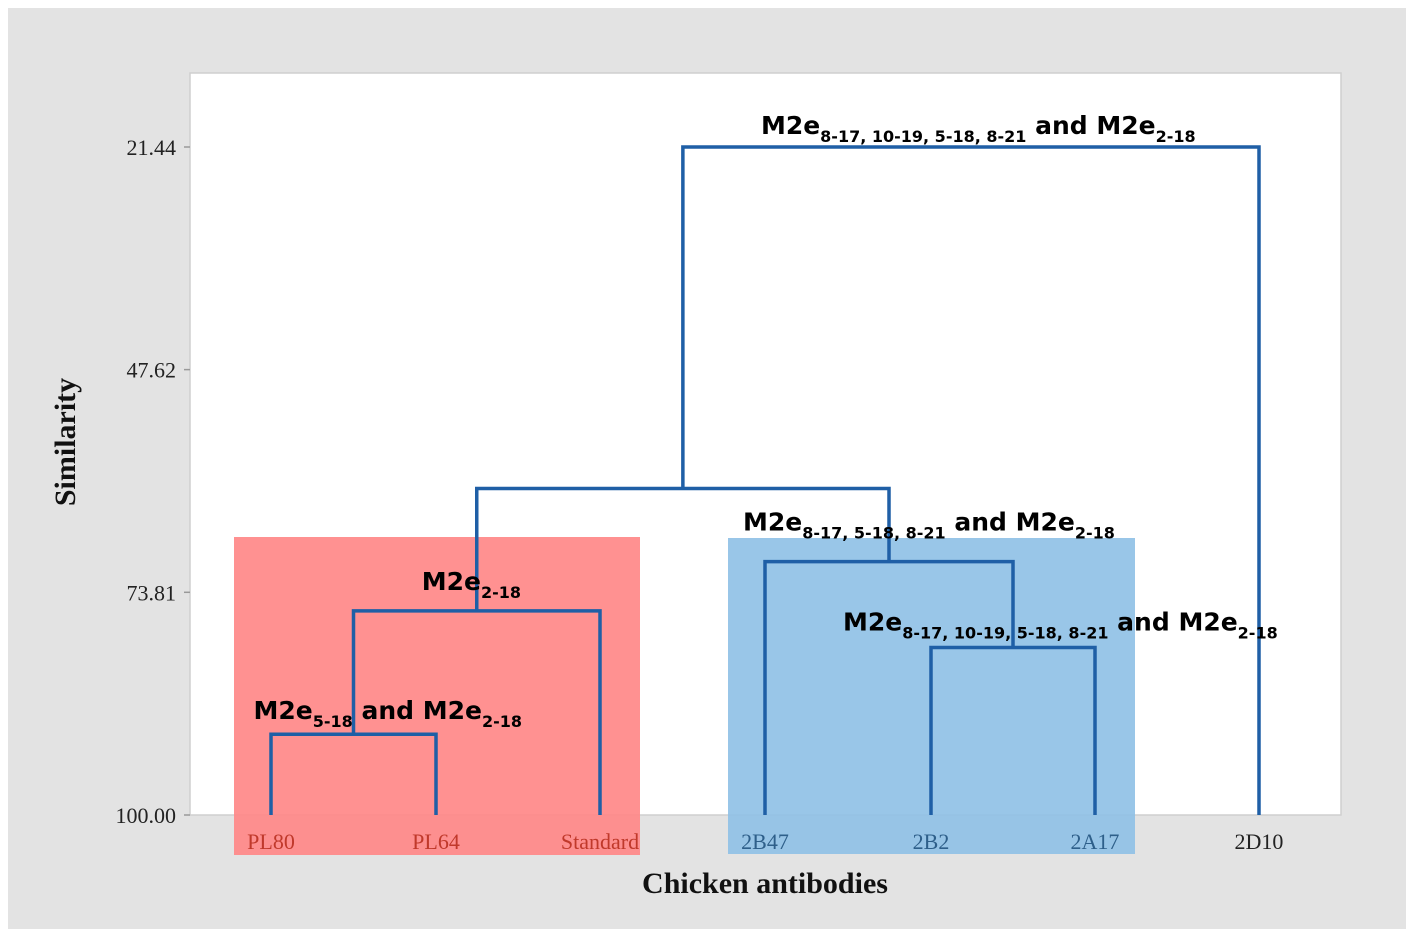  Describe the element at coordinates (683, 548) in the screenshot. I see `merge-link-m5` at that location.